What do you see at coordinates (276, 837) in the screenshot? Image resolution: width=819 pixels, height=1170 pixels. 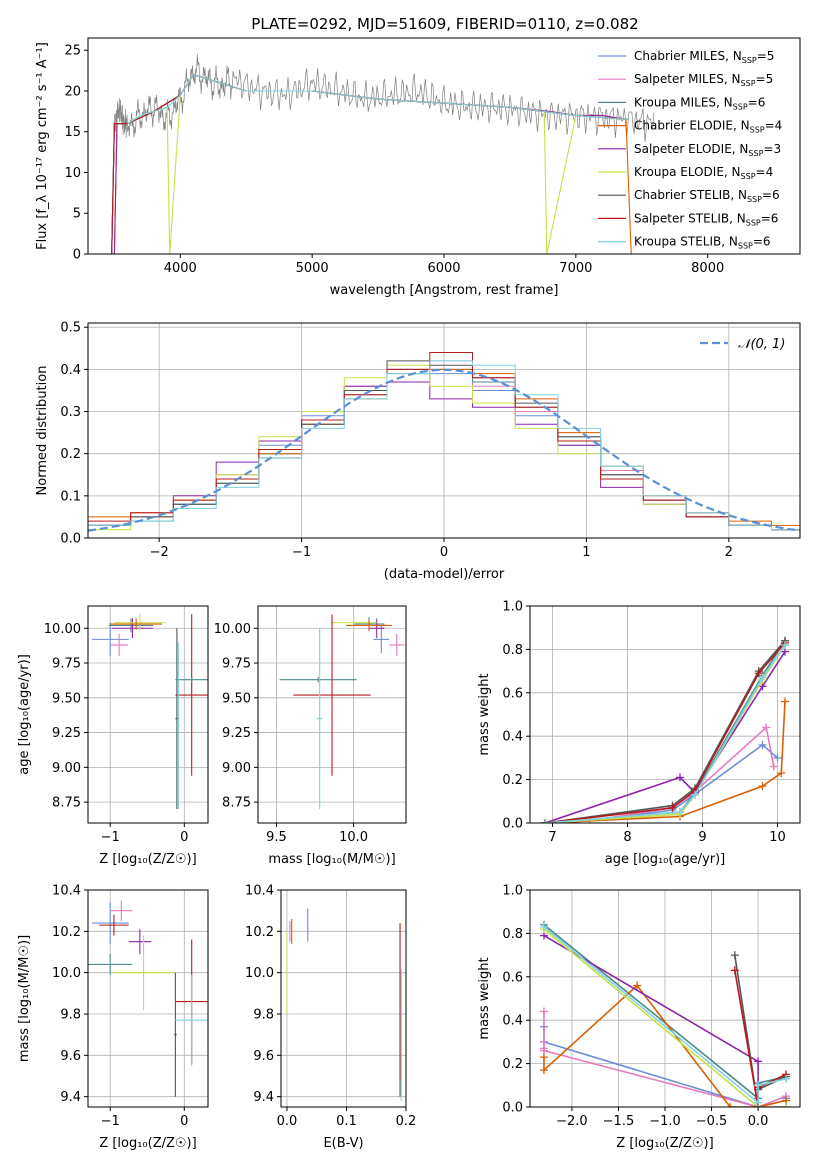 I see `x-tick-label: 9.5` at bounding box center [276, 837].